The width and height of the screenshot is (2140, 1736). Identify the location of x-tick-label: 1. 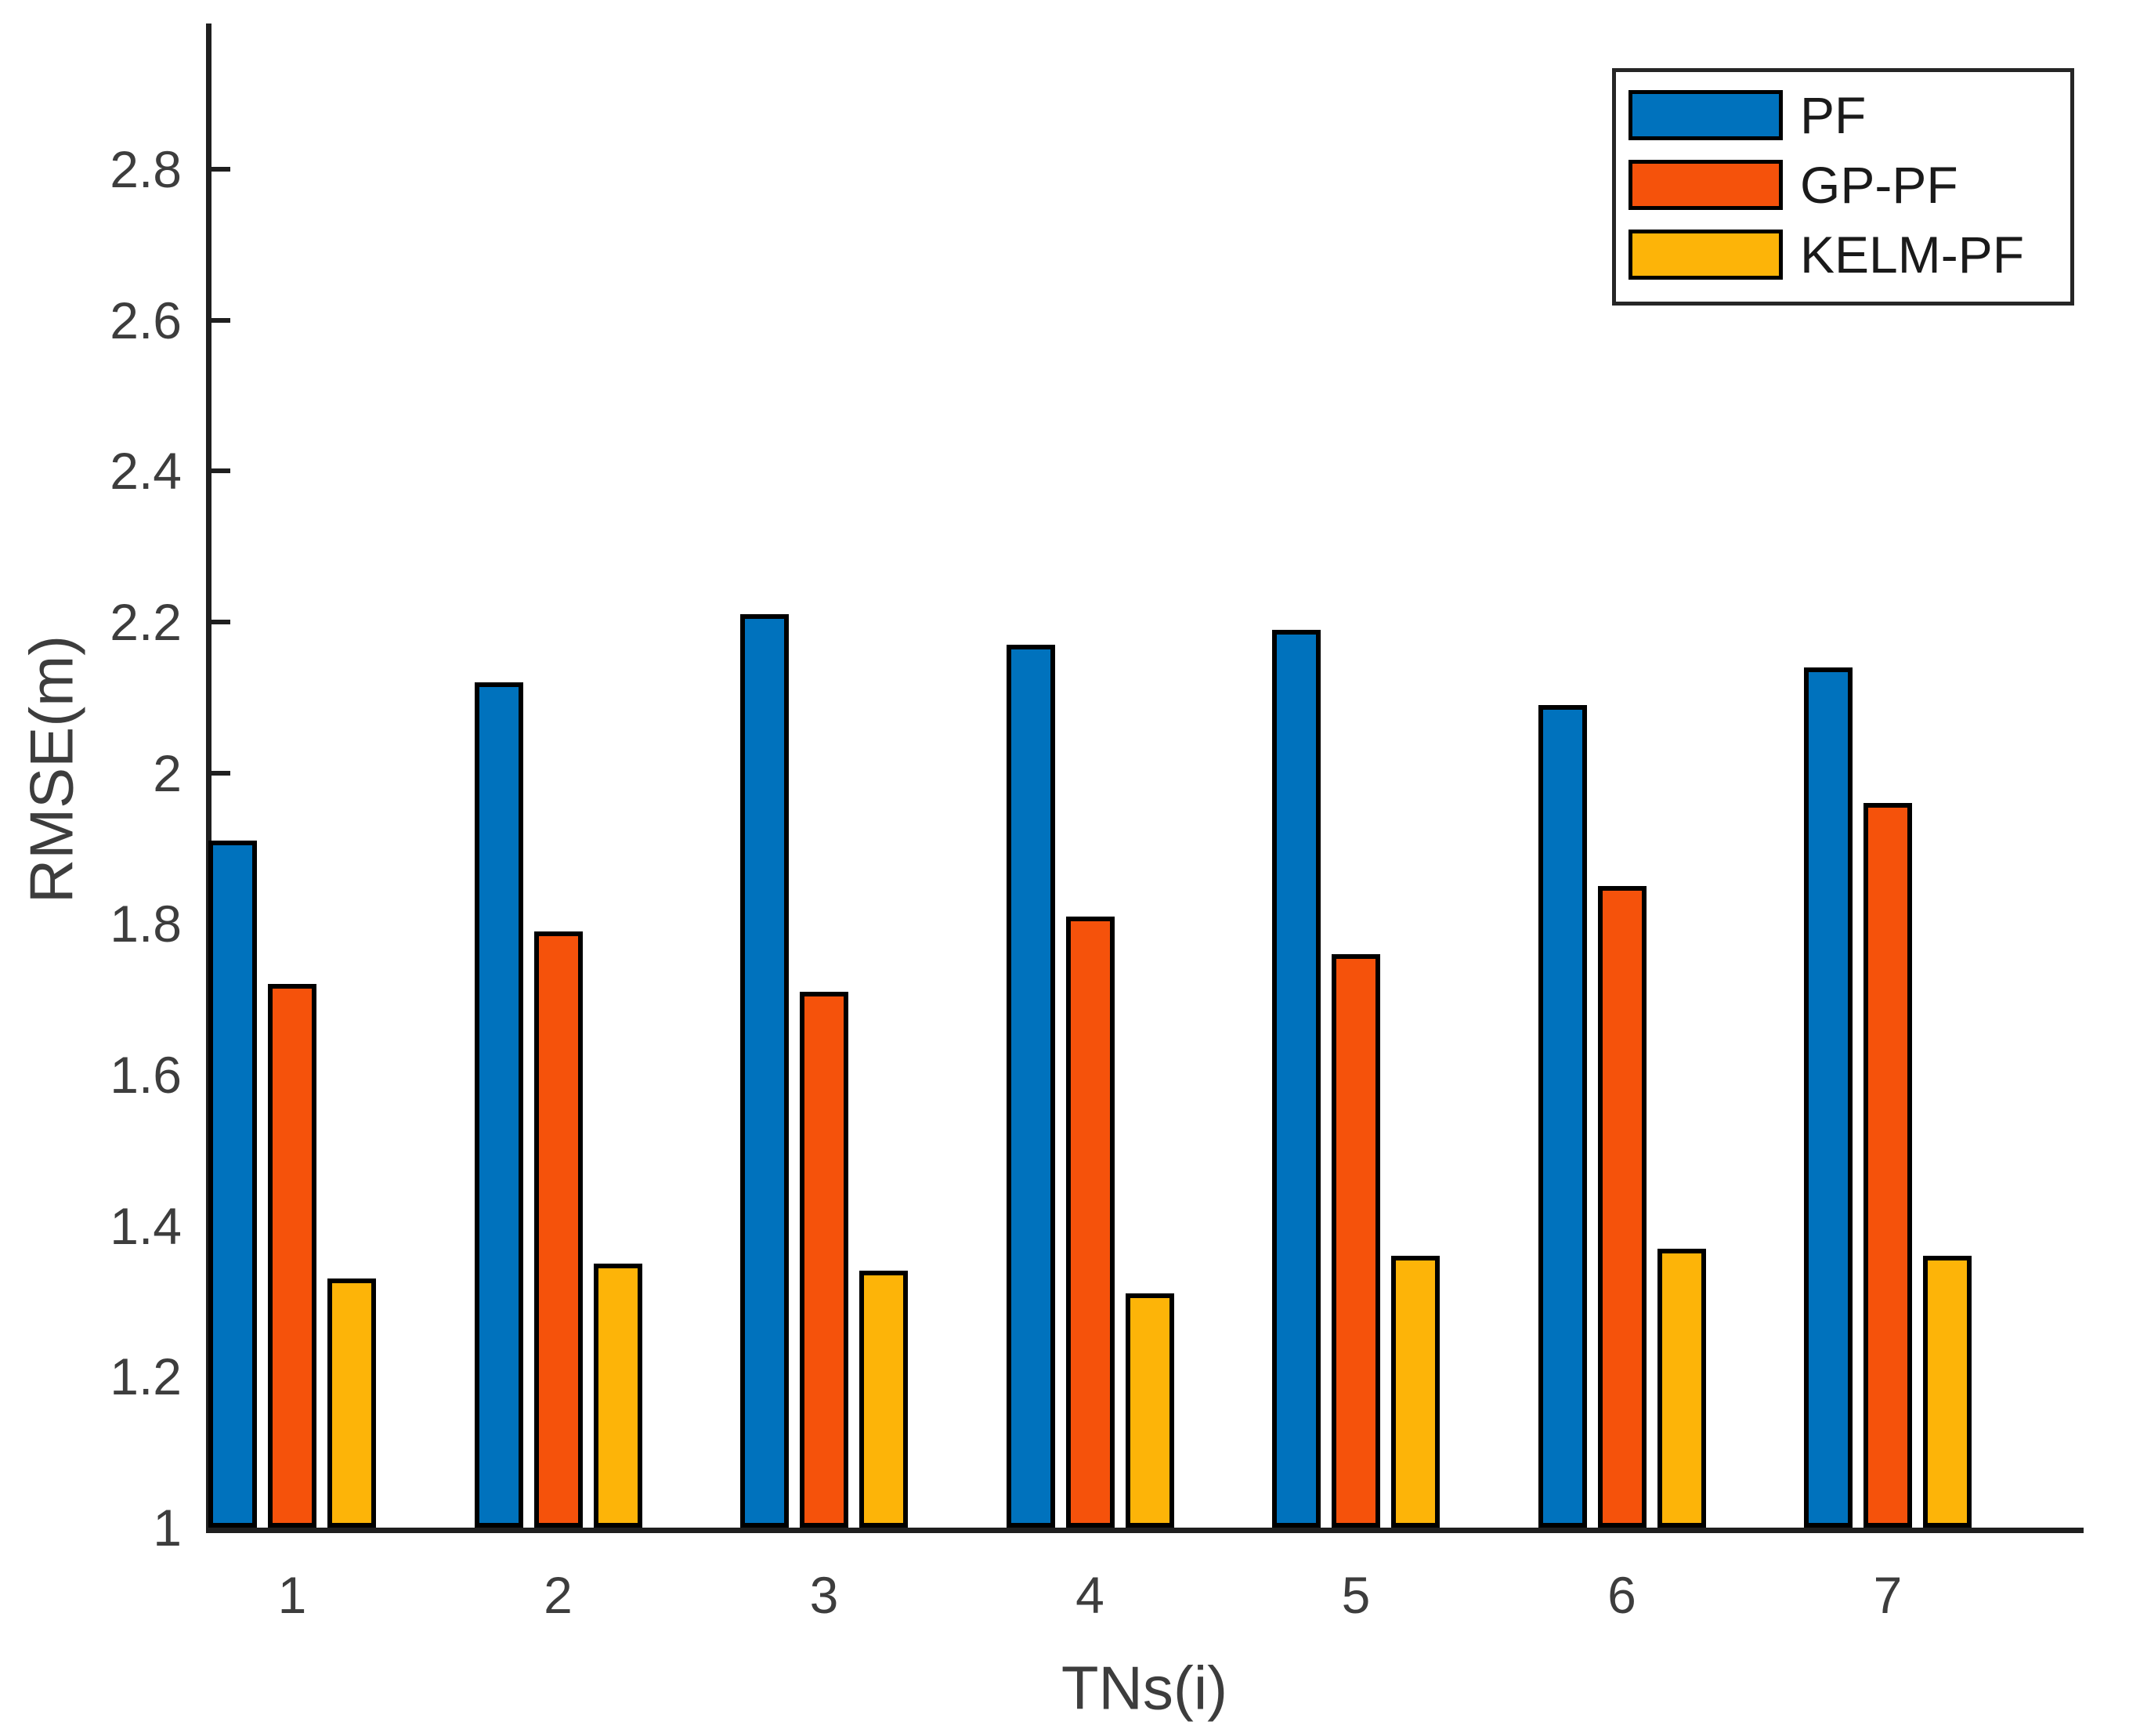
(292, 1595).